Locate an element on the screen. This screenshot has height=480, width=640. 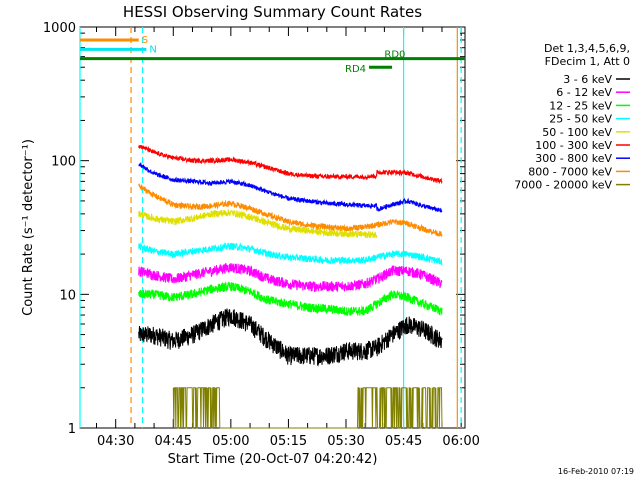
flag-label: RD4 is located at coordinates (355, 69).